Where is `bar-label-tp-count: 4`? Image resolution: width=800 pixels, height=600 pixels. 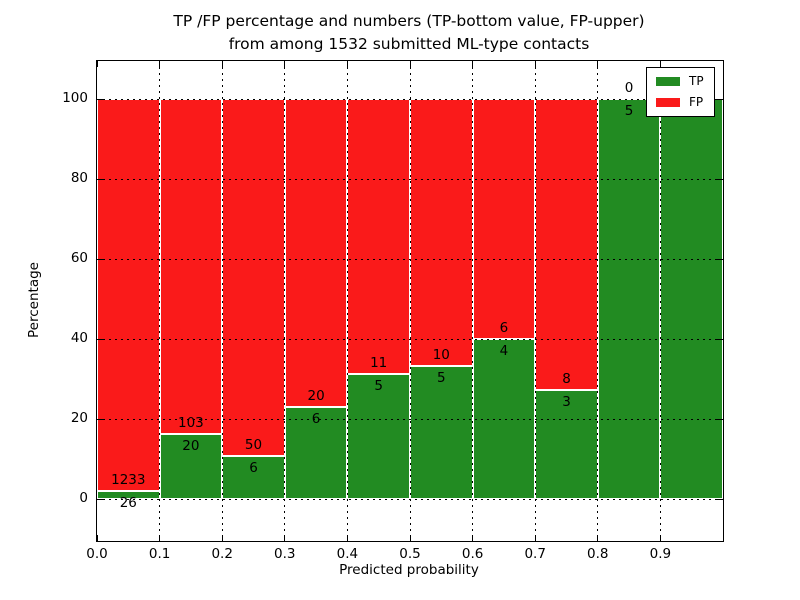 bar-label-tp-count: 4 is located at coordinates (504, 351).